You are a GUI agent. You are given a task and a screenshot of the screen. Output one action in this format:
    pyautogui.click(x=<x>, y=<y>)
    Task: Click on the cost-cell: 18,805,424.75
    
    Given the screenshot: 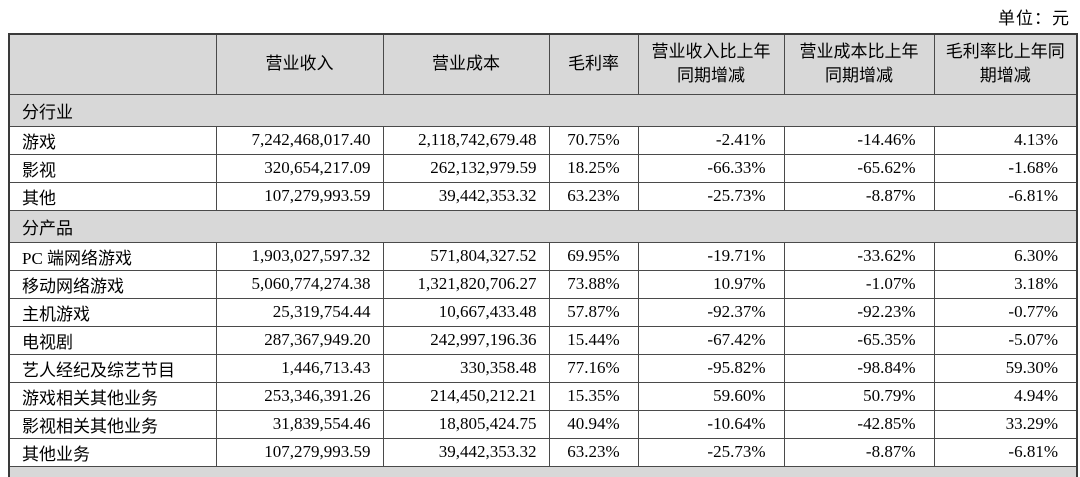 What is the action you would take?
    pyautogui.click(x=466, y=424)
    